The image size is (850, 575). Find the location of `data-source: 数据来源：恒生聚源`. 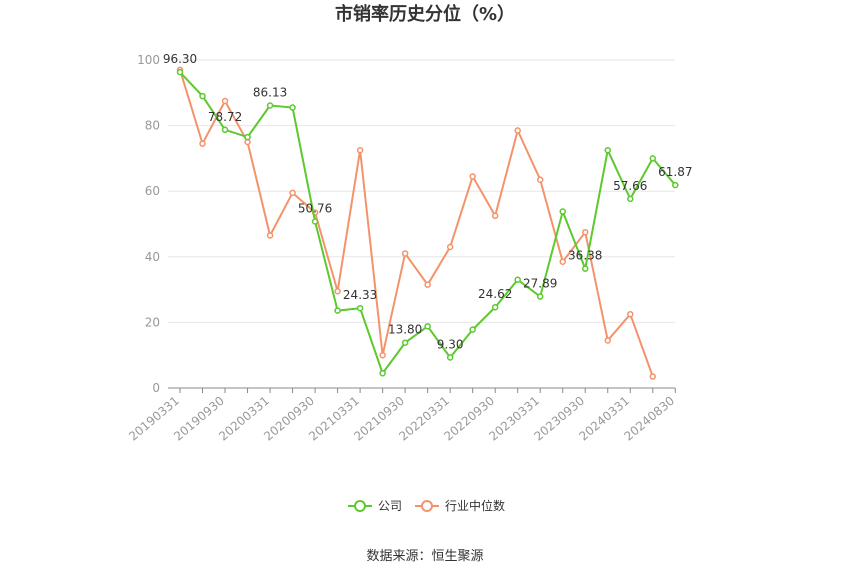

data-source: 数据来源：恒生聚源 is located at coordinates (424, 556).